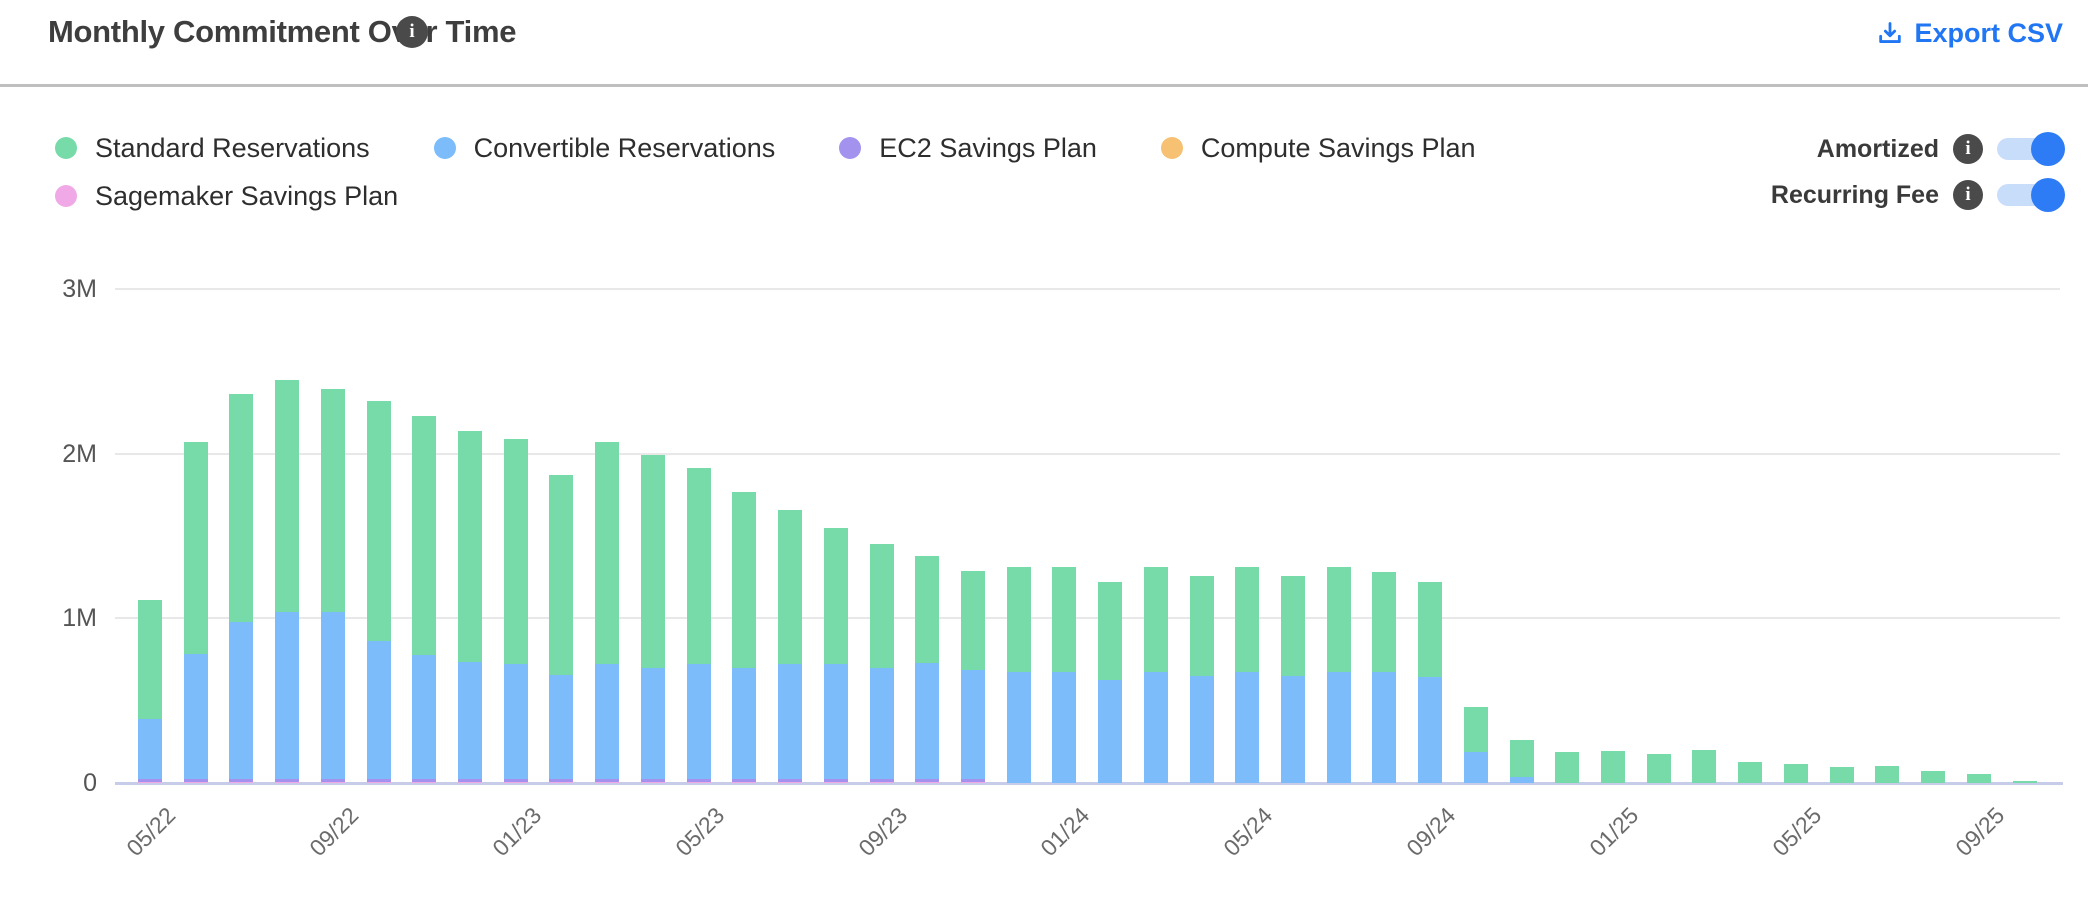  I want to click on bar-segment-07/25, so click(1887, 774).